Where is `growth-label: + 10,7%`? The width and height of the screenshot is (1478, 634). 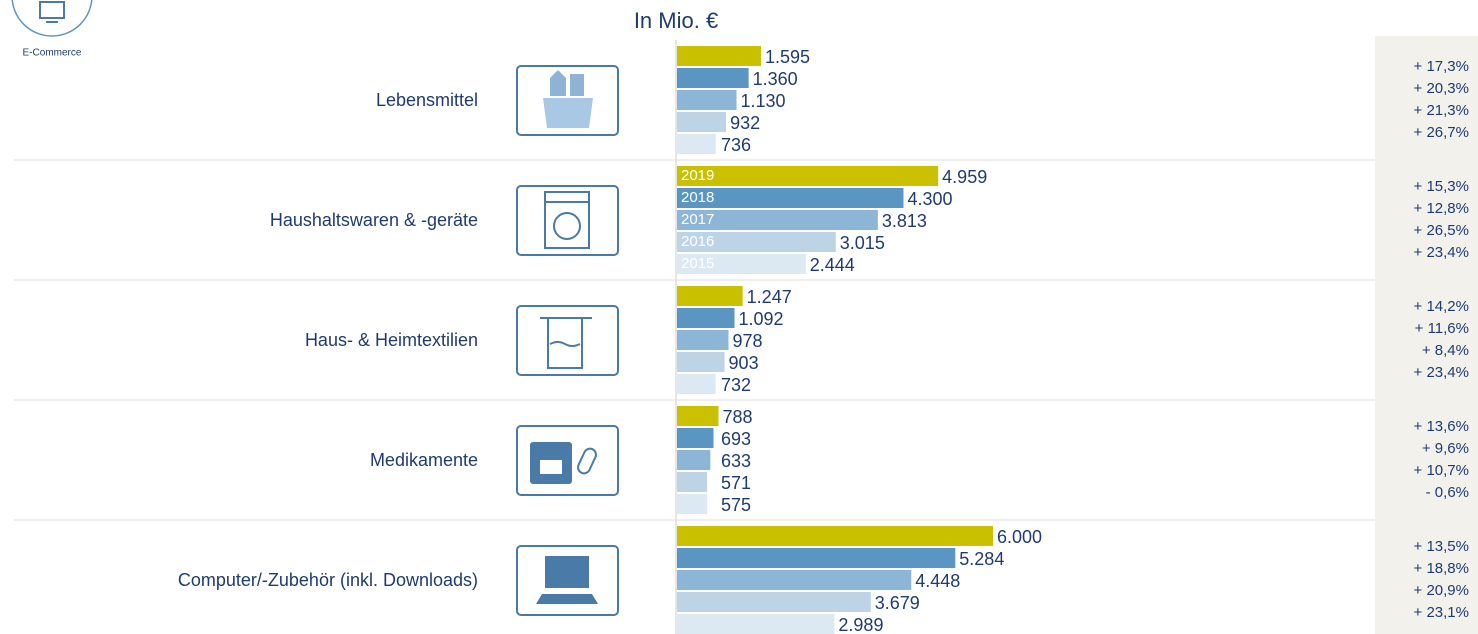
growth-label: + 10,7% is located at coordinates (1441, 470).